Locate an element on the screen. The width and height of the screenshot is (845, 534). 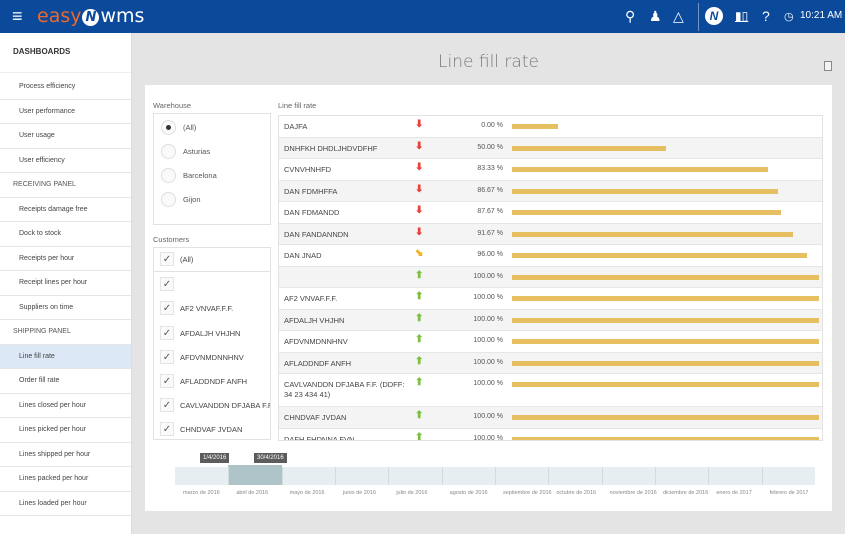
warehouse-option-label: Gijon is located at coordinates (192, 199).